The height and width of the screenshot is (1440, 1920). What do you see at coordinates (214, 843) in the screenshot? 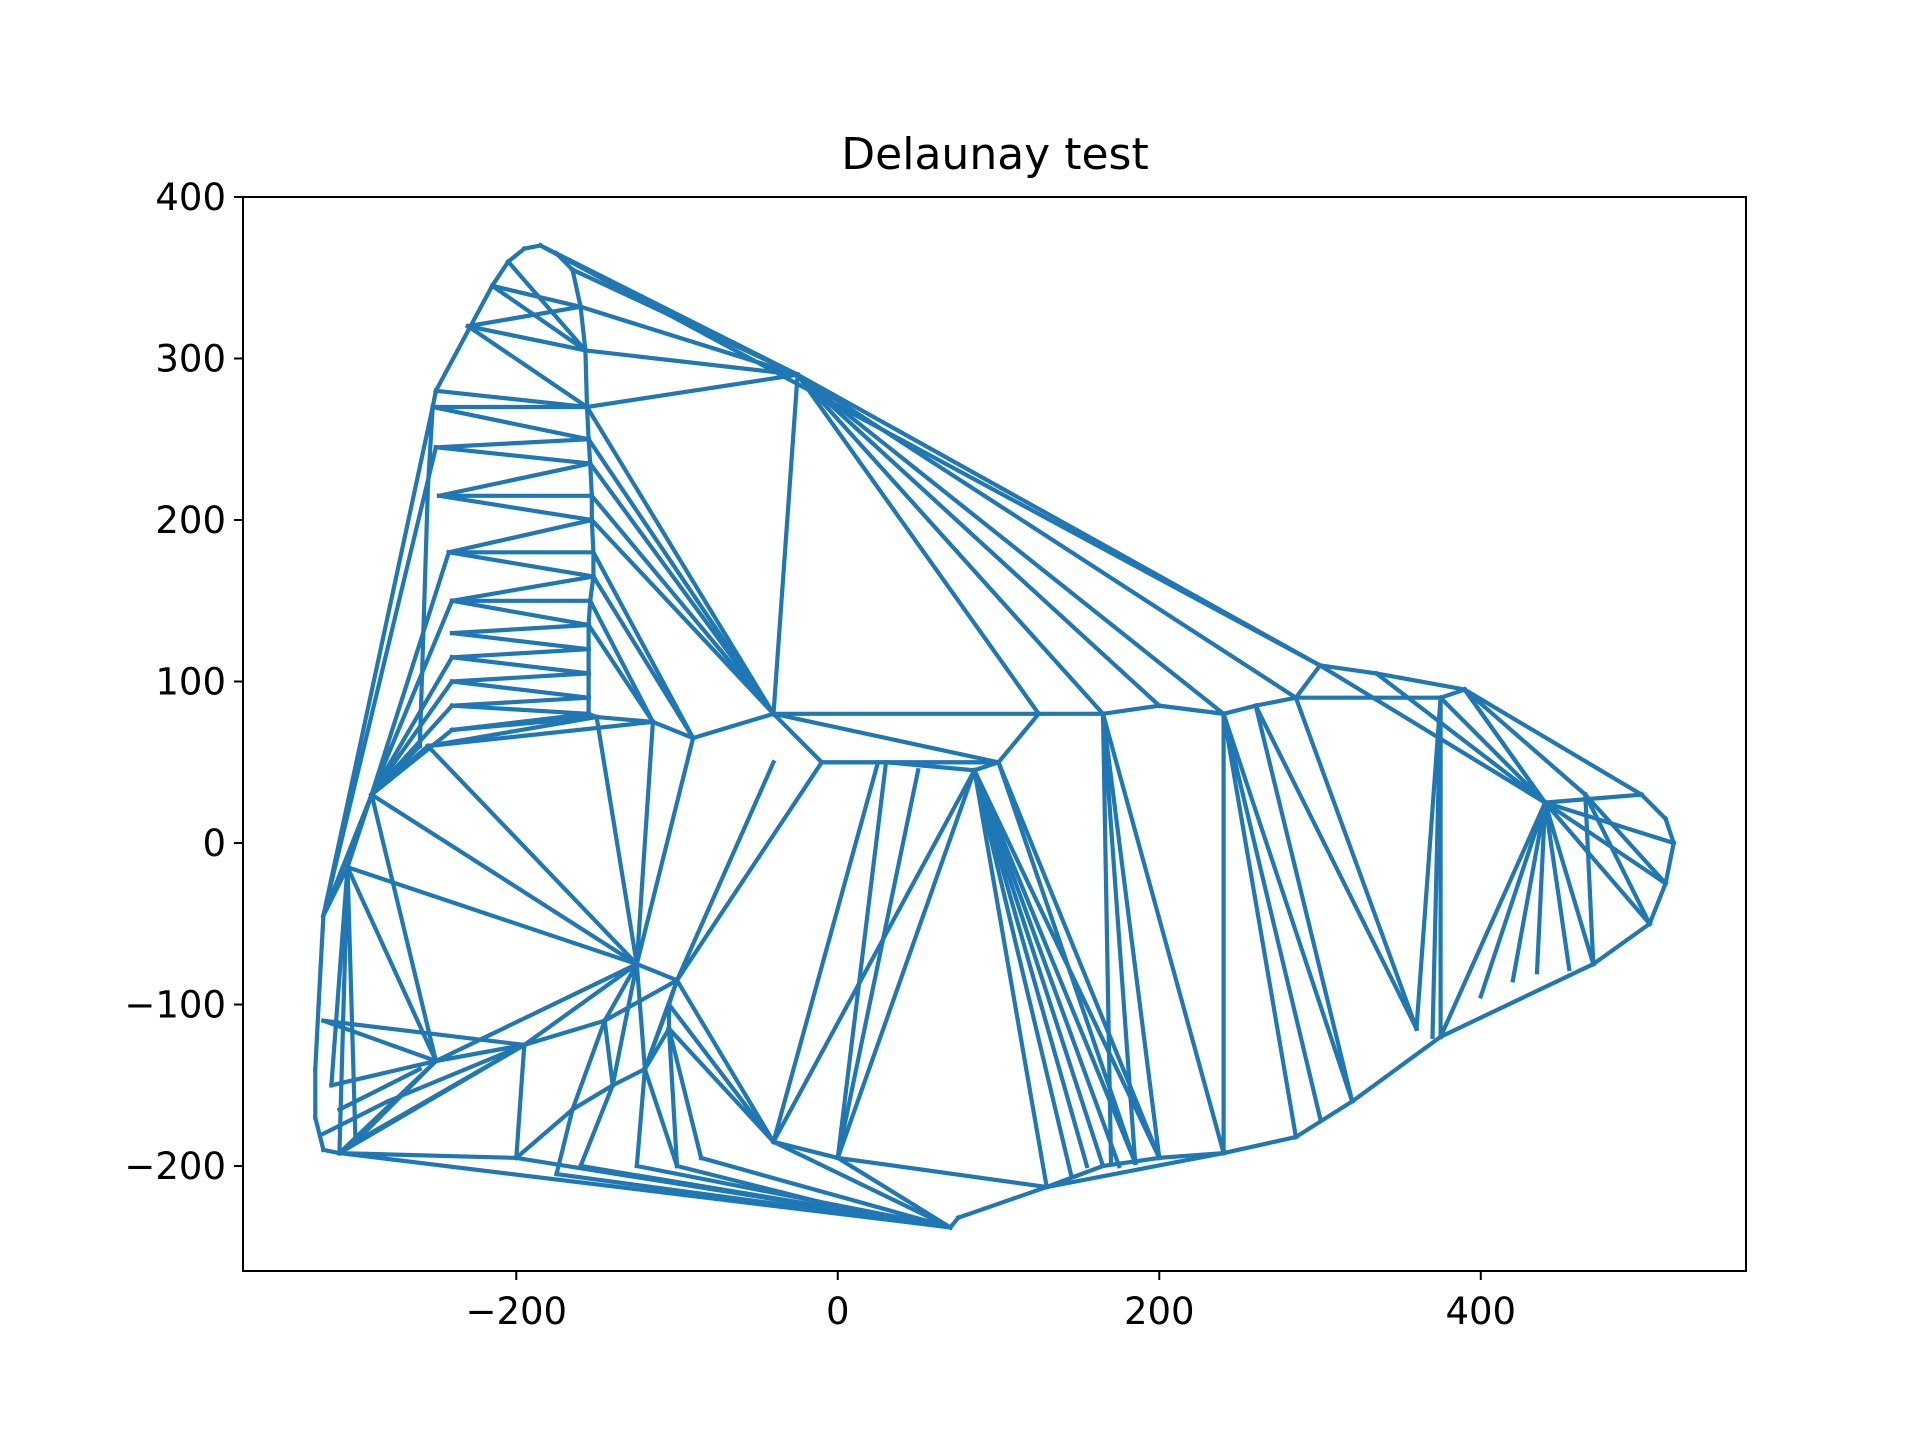
I see `y-tick-label: 0` at bounding box center [214, 843].